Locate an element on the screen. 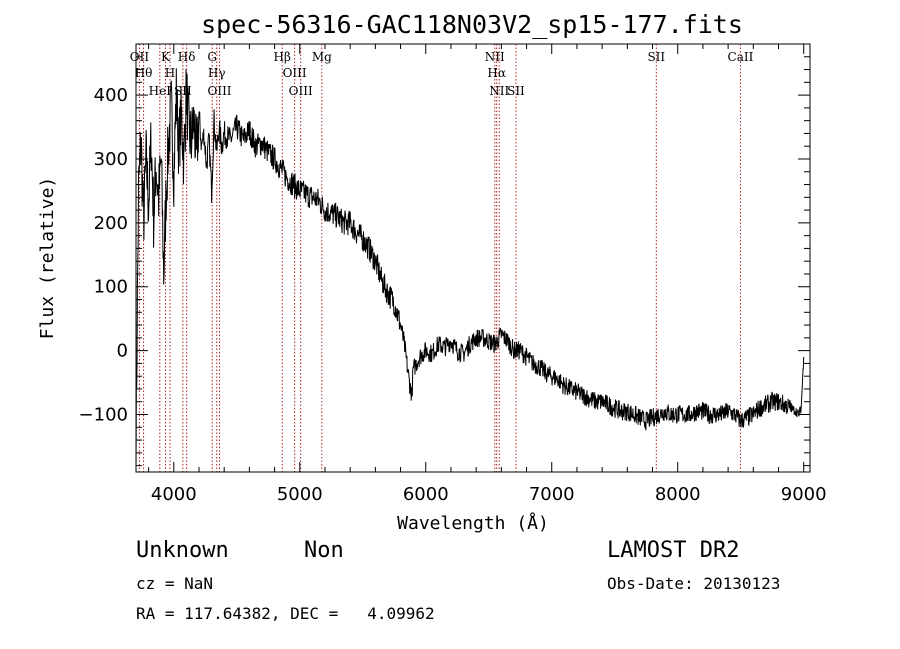 Image resolution: width=900 pixels, height=649 pixels. y-tick-label: 100 is located at coordinates (111, 287).